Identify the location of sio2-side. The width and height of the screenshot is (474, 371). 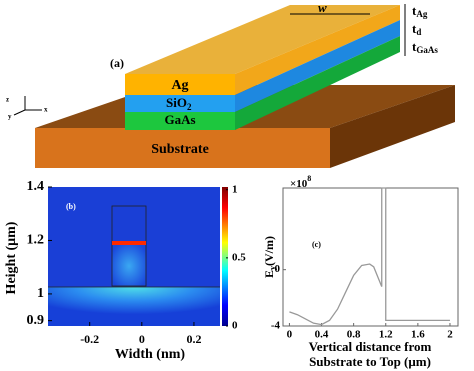
(317, 66).